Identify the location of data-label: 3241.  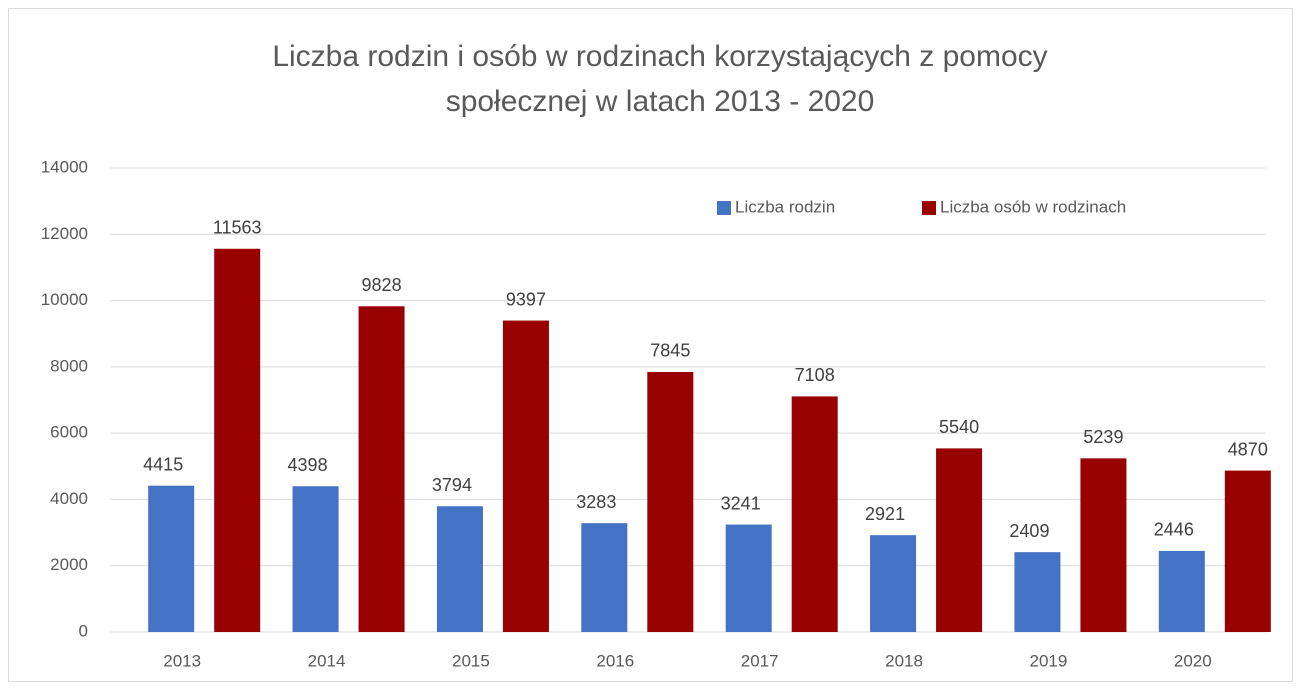
(741, 503).